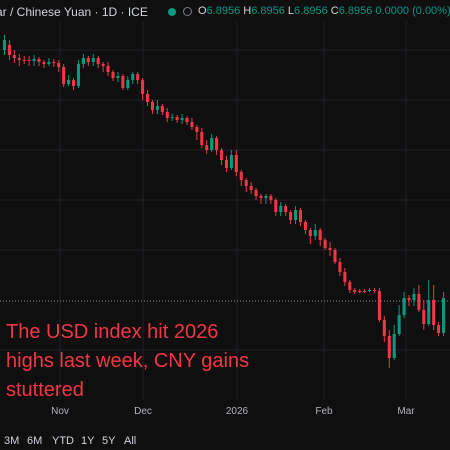 The width and height of the screenshot is (450, 450). What do you see at coordinates (187, 11) in the screenshot?
I see `status-ring-icon` at bounding box center [187, 11].